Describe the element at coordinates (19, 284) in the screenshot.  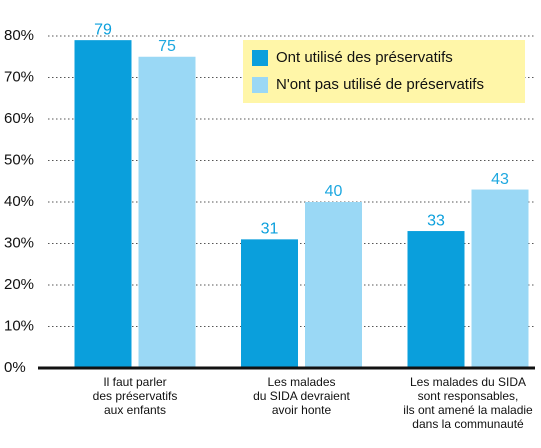
I see `y-tick-label: 20%` at that location.